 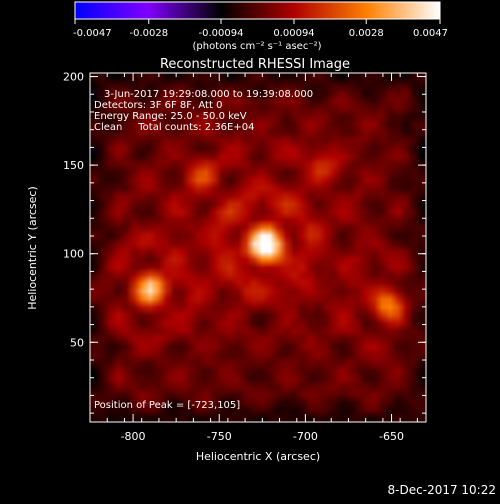 I want to click on colorbar-tick-label: 0.0028, so click(x=366, y=33).